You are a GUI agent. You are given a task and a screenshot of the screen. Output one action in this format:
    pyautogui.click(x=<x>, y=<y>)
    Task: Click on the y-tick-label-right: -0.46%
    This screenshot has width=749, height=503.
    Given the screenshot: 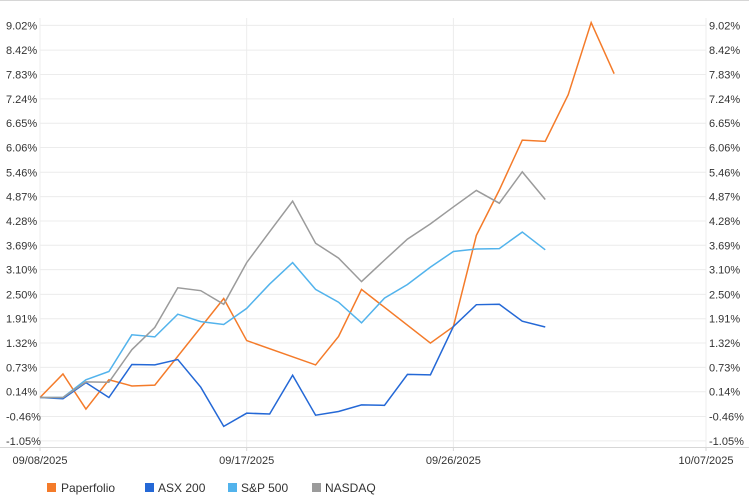 What is the action you would take?
    pyautogui.click(x=726, y=417)
    